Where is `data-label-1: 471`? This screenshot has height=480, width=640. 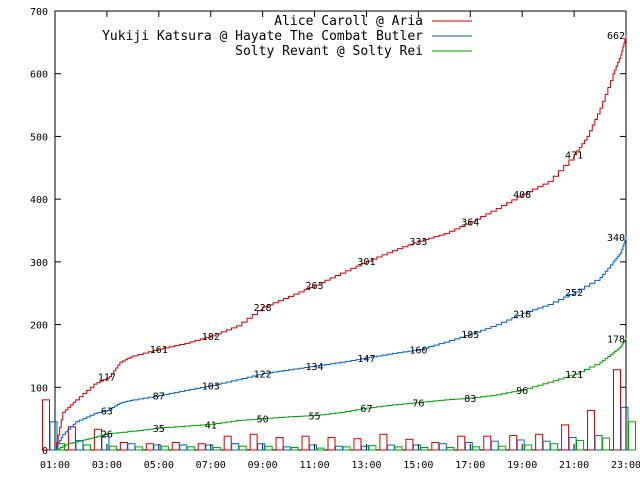 data-label-1: 471 is located at coordinates (574, 156).